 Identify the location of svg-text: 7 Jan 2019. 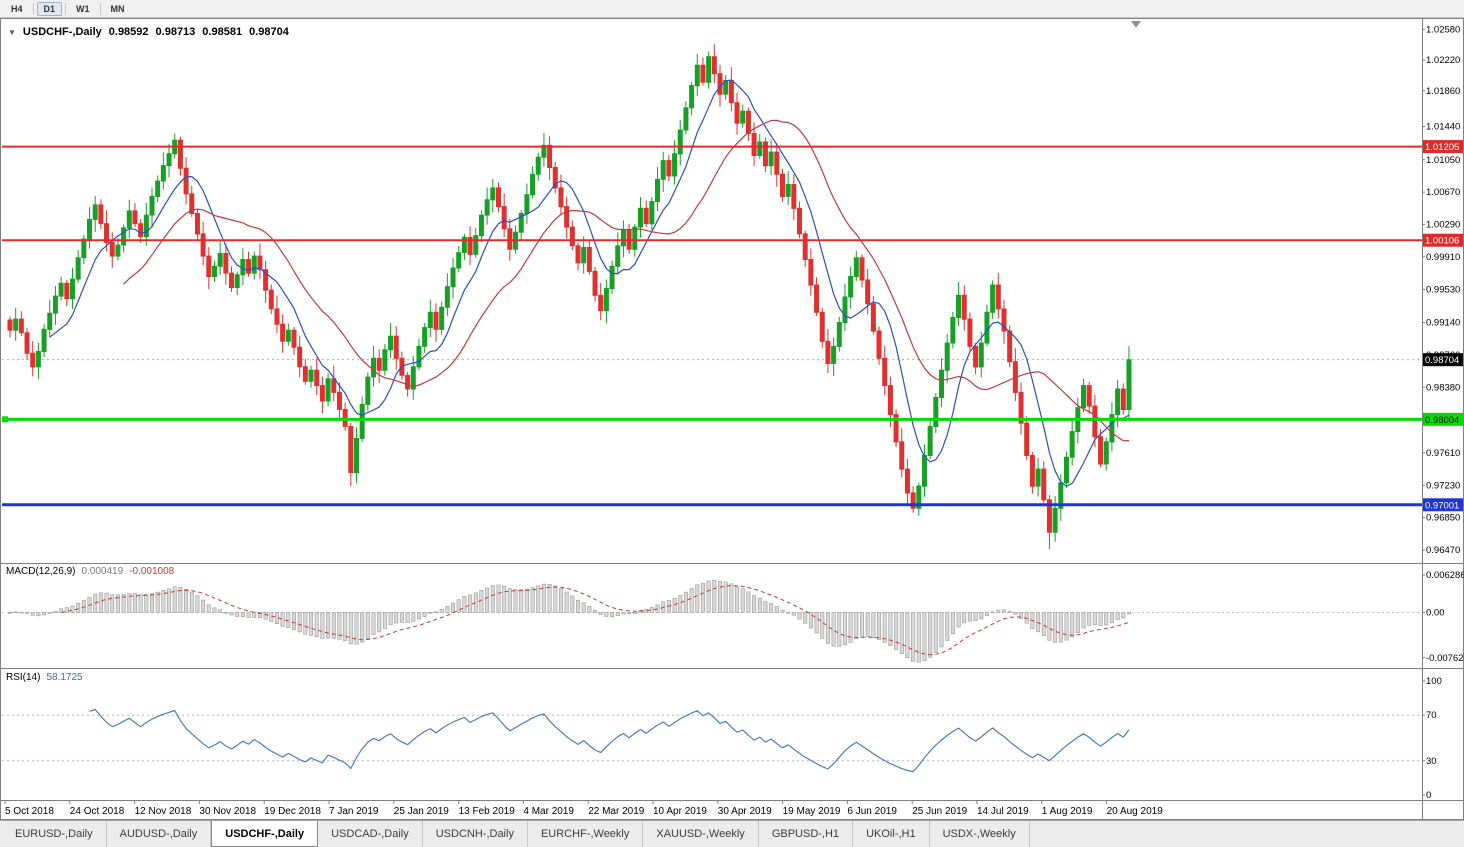
(354, 811).